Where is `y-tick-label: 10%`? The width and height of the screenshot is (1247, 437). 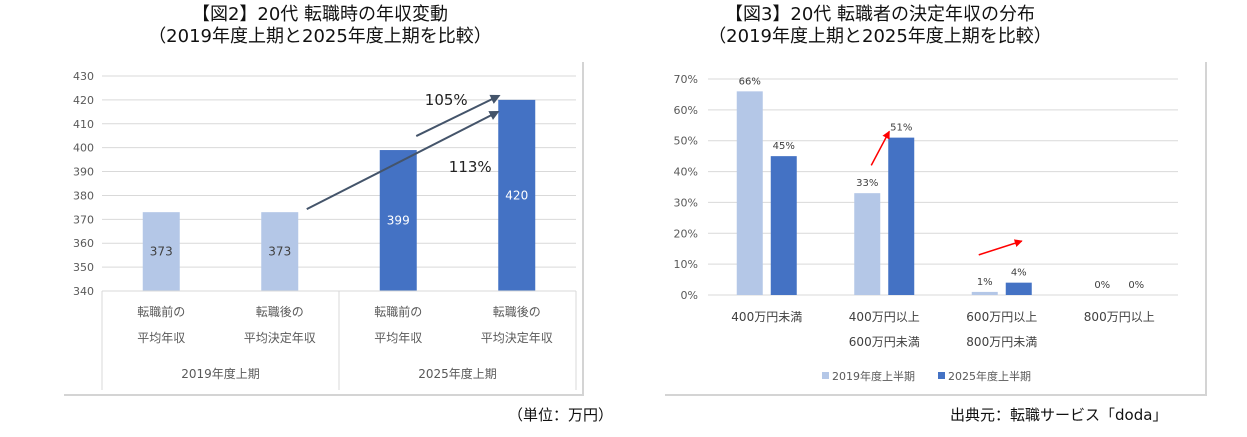 y-tick-label: 10% is located at coordinates (686, 264).